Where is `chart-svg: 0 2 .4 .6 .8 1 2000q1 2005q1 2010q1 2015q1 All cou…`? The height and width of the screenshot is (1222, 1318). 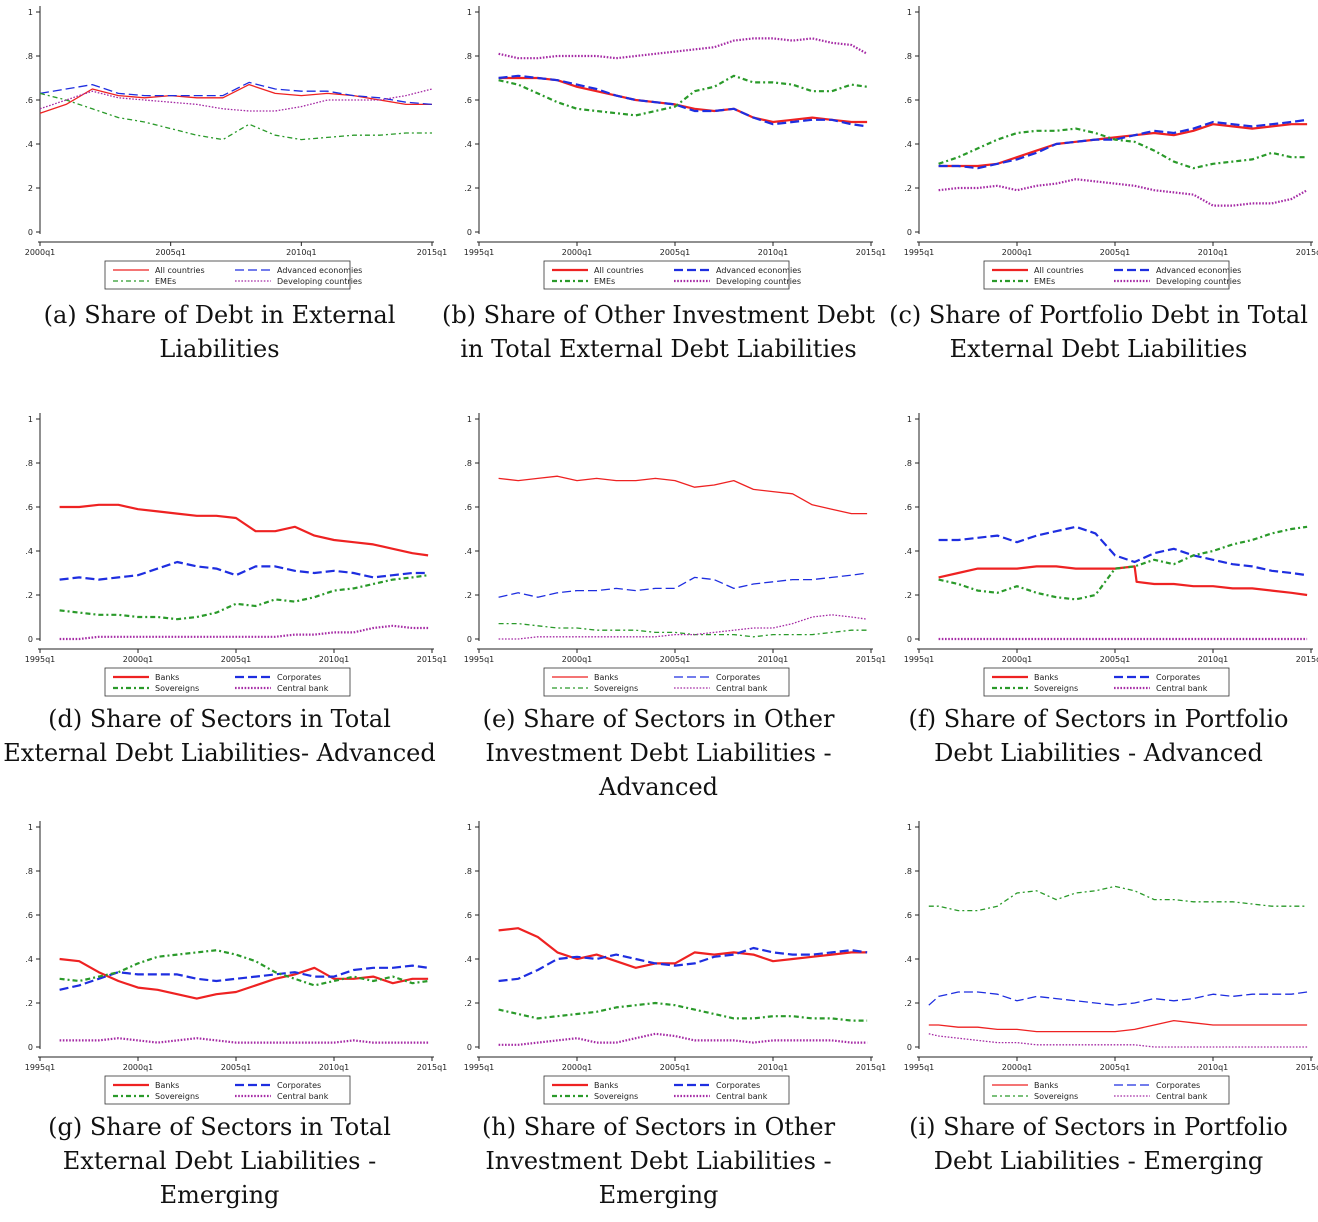 chart-svg: 0 2 .4 .6 .8 1 2000q1 2005q1 2010q1 2015q1 All cou… is located at coordinates (236, 148).